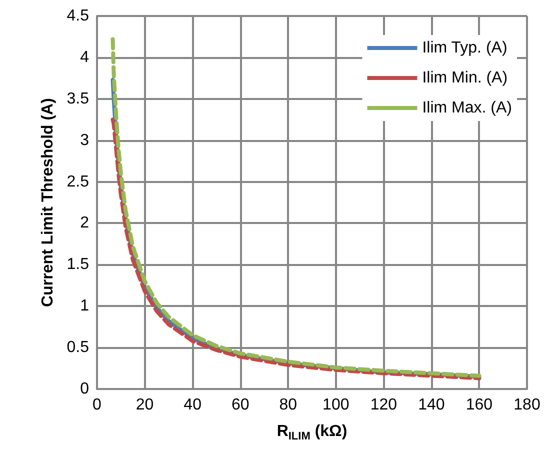 The width and height of the screenshot is (547, 473). Describe the element at coordinates (78, 16) in the screenshot. I see `y-tick-label: 4.5` at that location.